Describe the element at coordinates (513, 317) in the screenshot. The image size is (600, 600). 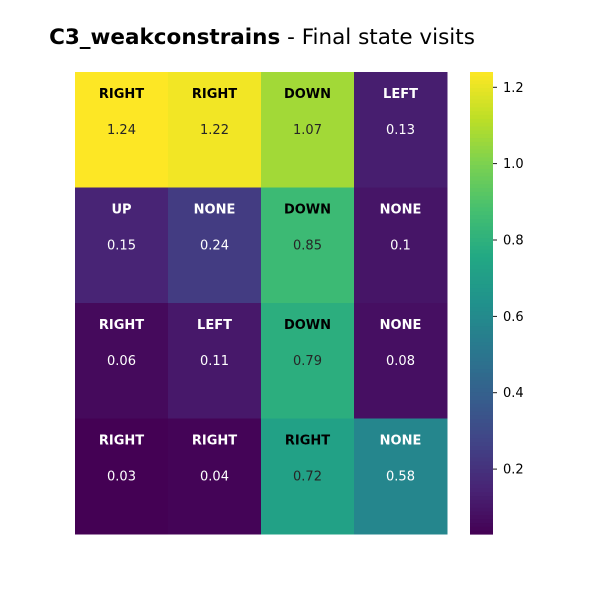
I see `colorbar-tick-label: 0.6` at that location.